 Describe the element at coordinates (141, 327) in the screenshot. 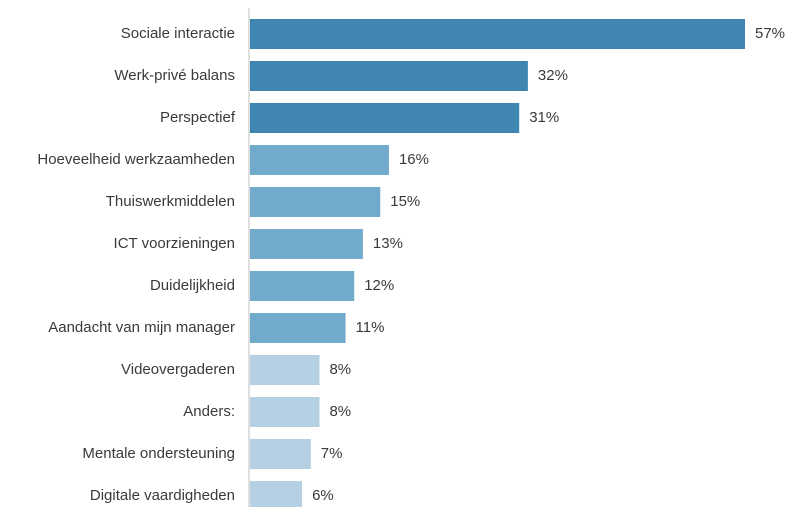

I see `category-label: Aandacht van mijn manager` at that location.